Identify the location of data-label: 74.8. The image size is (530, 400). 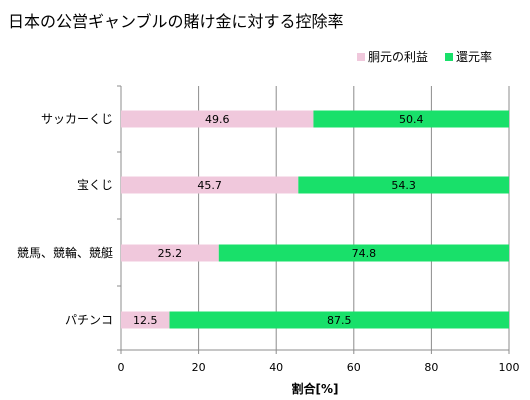
(364, 253).